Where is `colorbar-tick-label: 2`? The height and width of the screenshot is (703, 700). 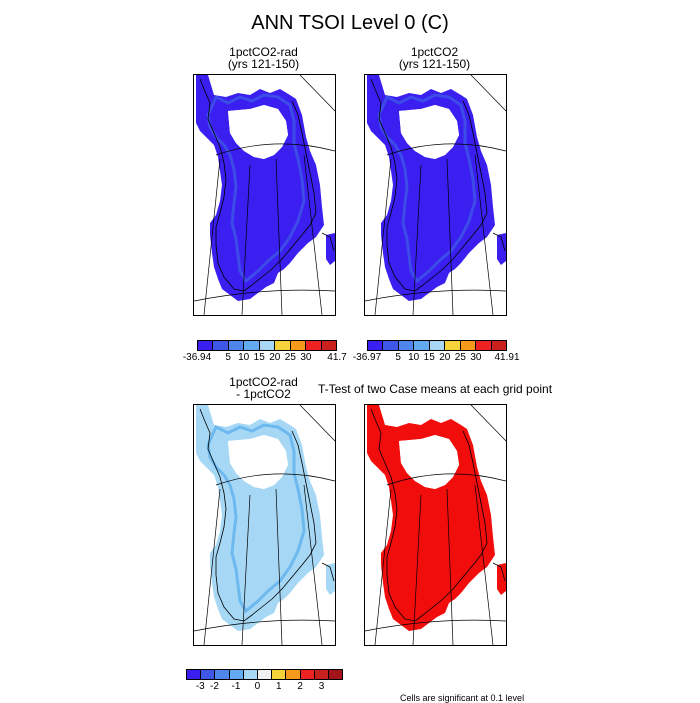
colorbar-tick-label: 2 is located at coordinates (300, 686).